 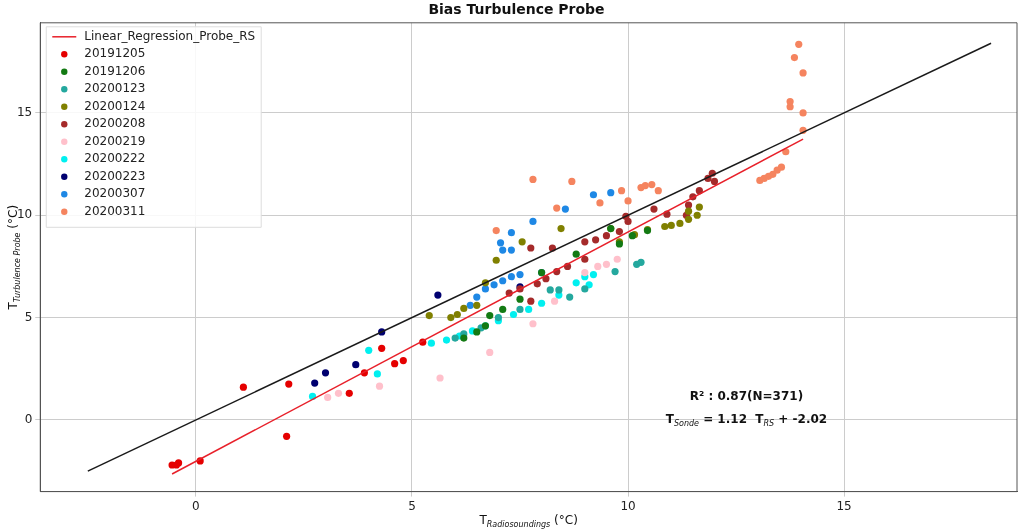 What do you see at coordinates (170, 35) in the screenshot?
I see `legend-label: Linear_Regression_Probe_RS` at bounding box center [170, 35].